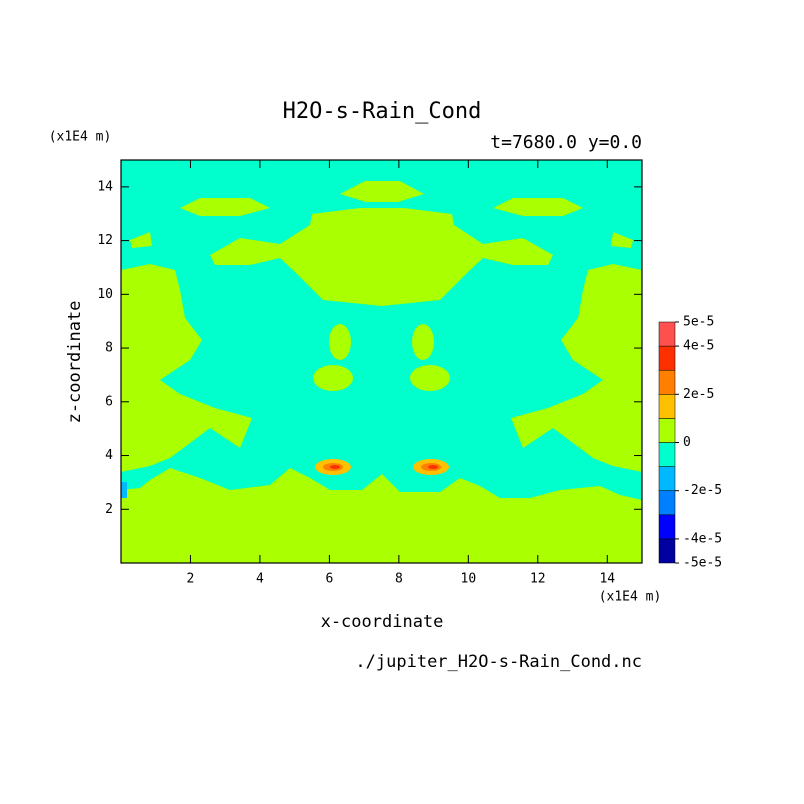 The width and height of the screenshot is (804, 804). Describe the element at coordinates (538, 579) in the screenshot. I see `x-tick-label: 12` at that location.